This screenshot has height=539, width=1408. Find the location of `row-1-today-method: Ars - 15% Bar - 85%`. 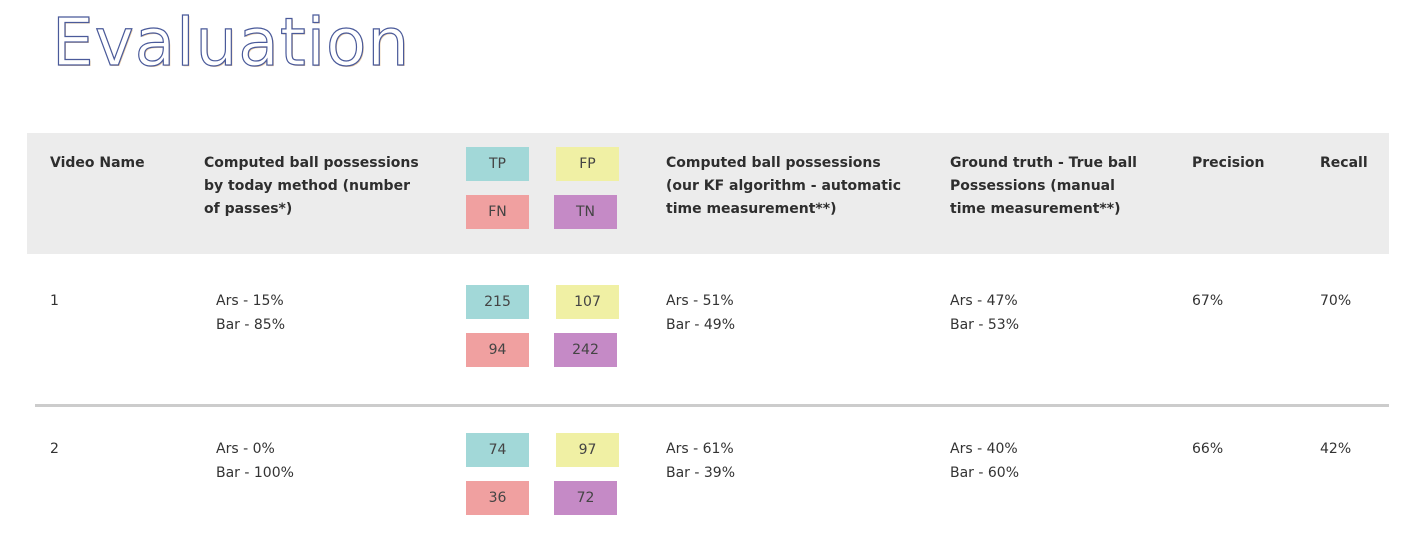

row-1-today-method: Ars - 15% Bar - 85% is located at coordinates (250, 313).